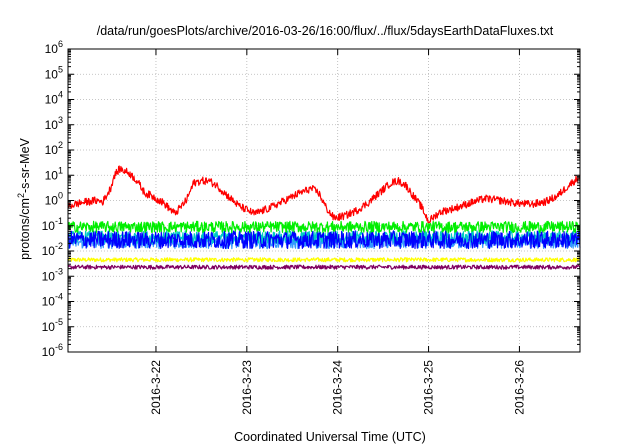 Image resolution: width=640 pixels, height=448 pixels. I want to click on y-tick-exponent: -4, so click(59, 297).